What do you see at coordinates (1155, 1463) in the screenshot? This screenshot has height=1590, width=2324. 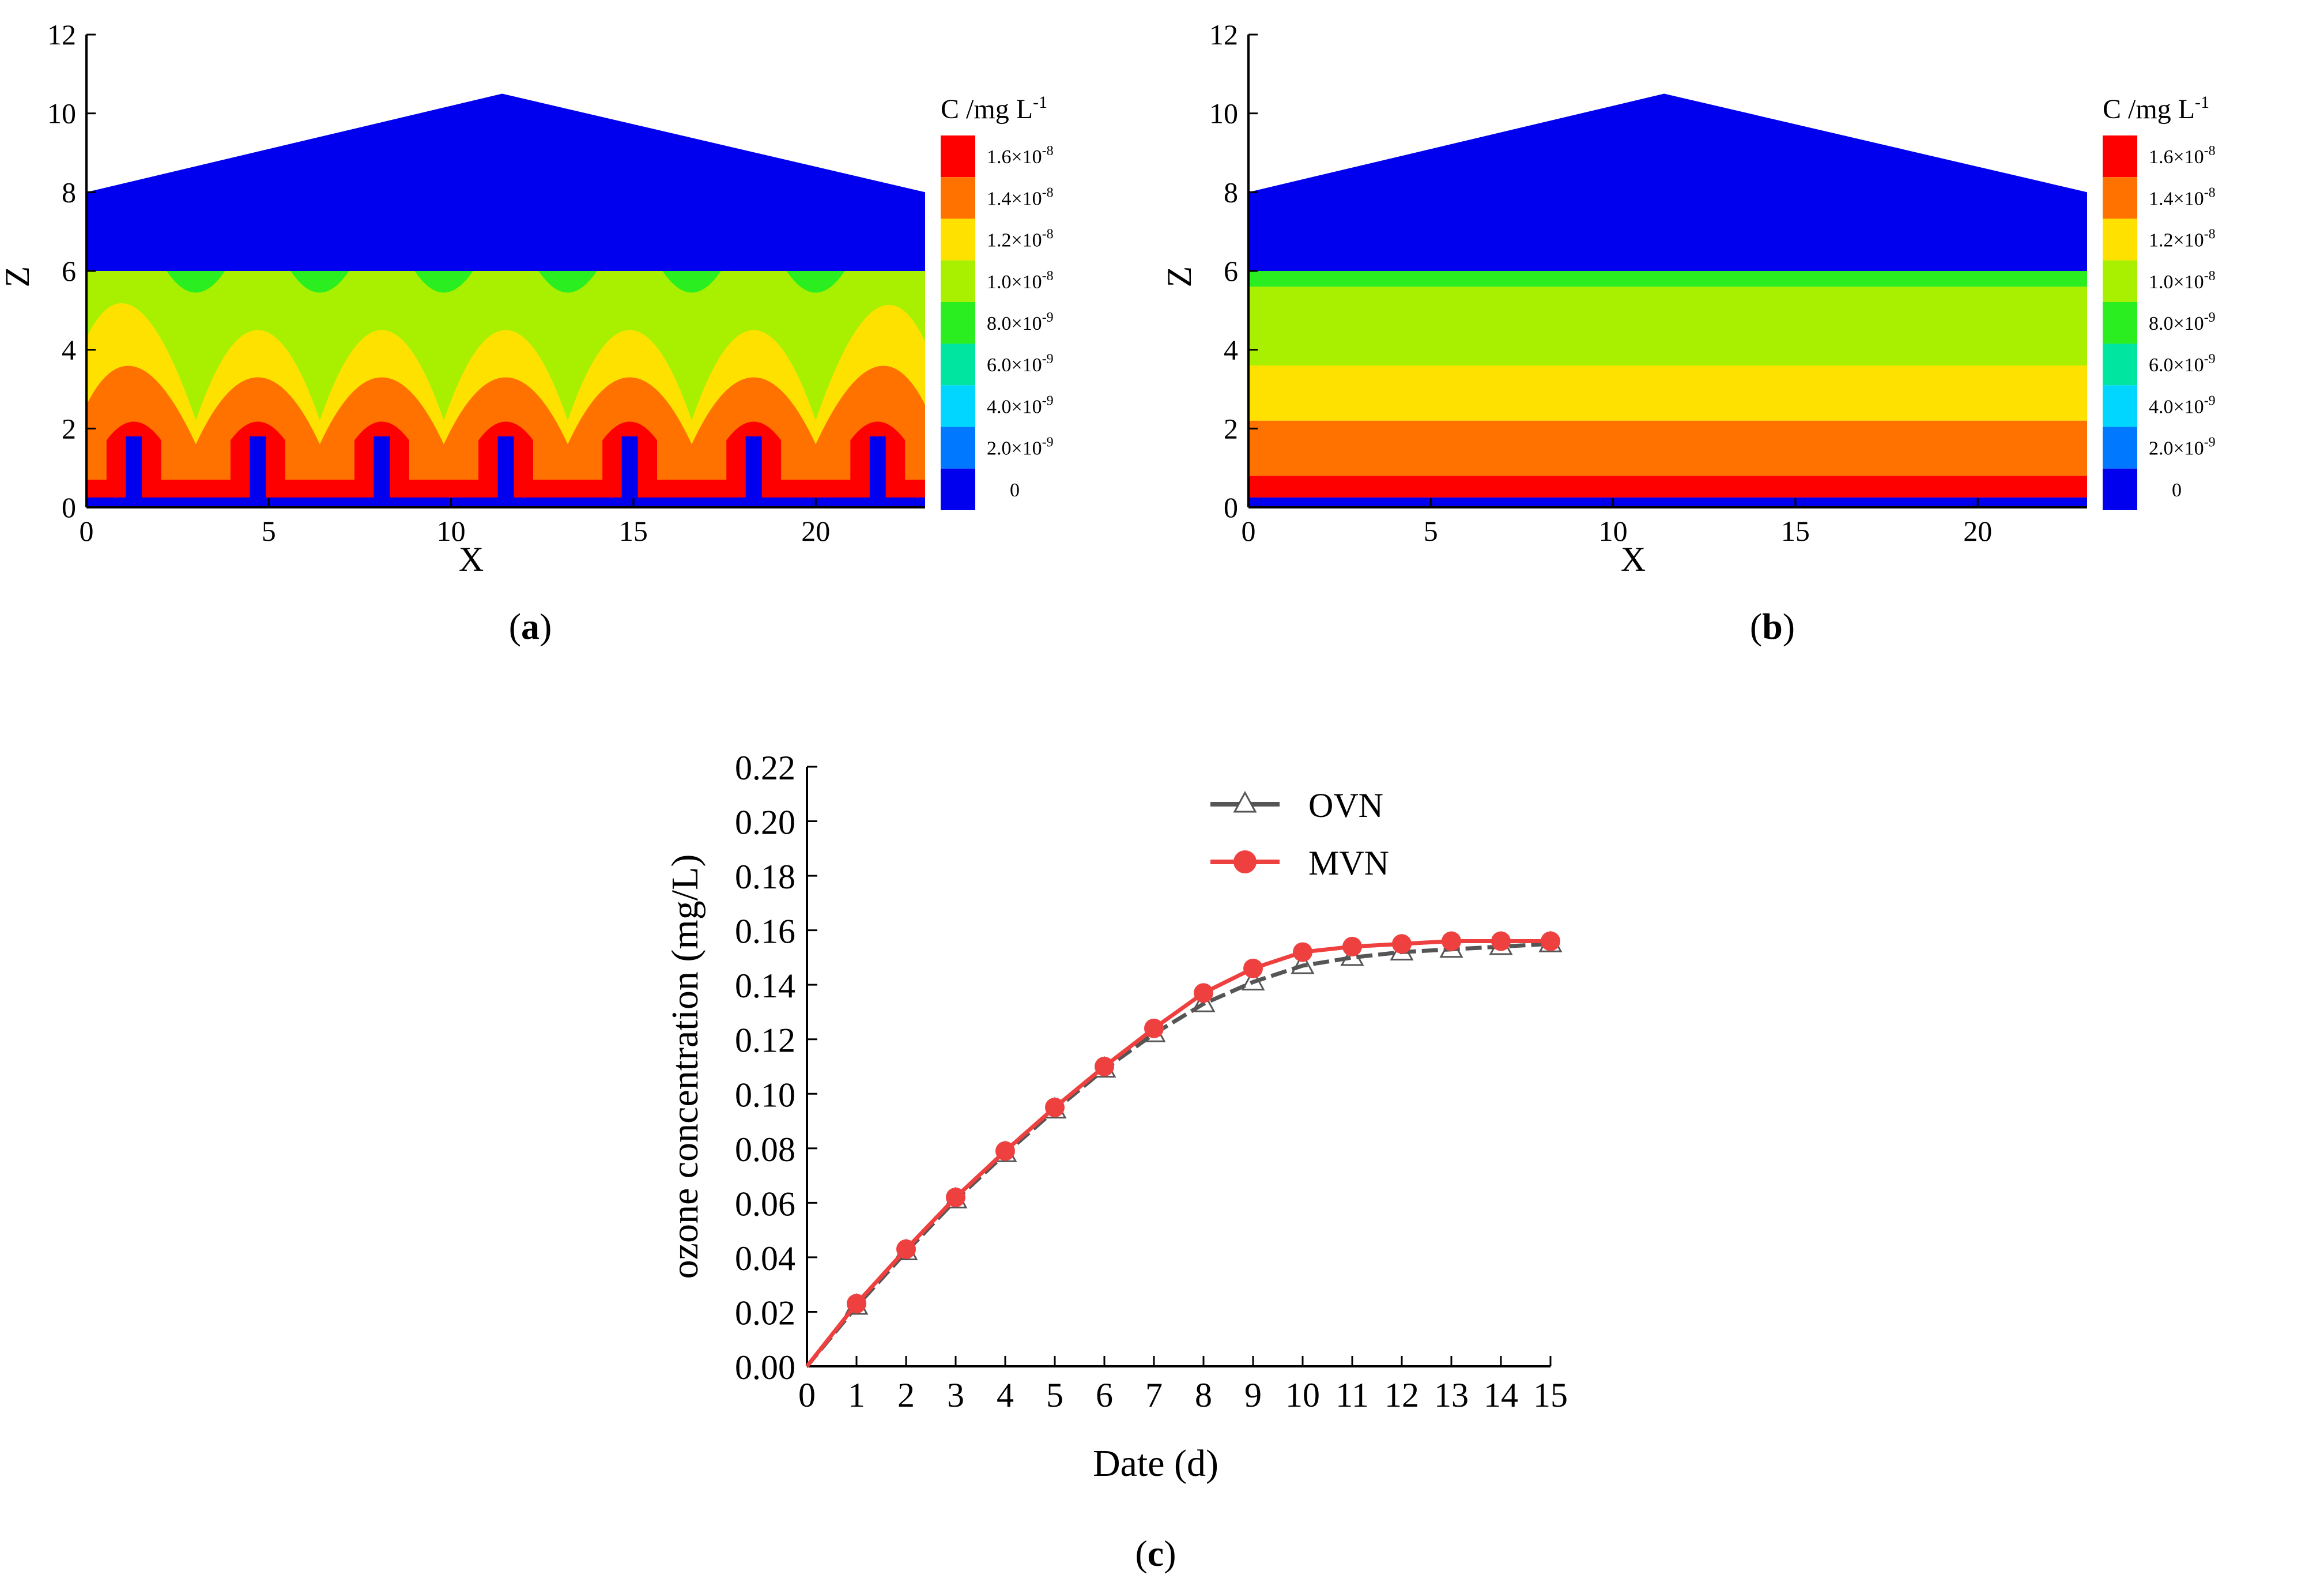 I see `x-axis-label: Date (d)` at bounding box center [1155, 1463].